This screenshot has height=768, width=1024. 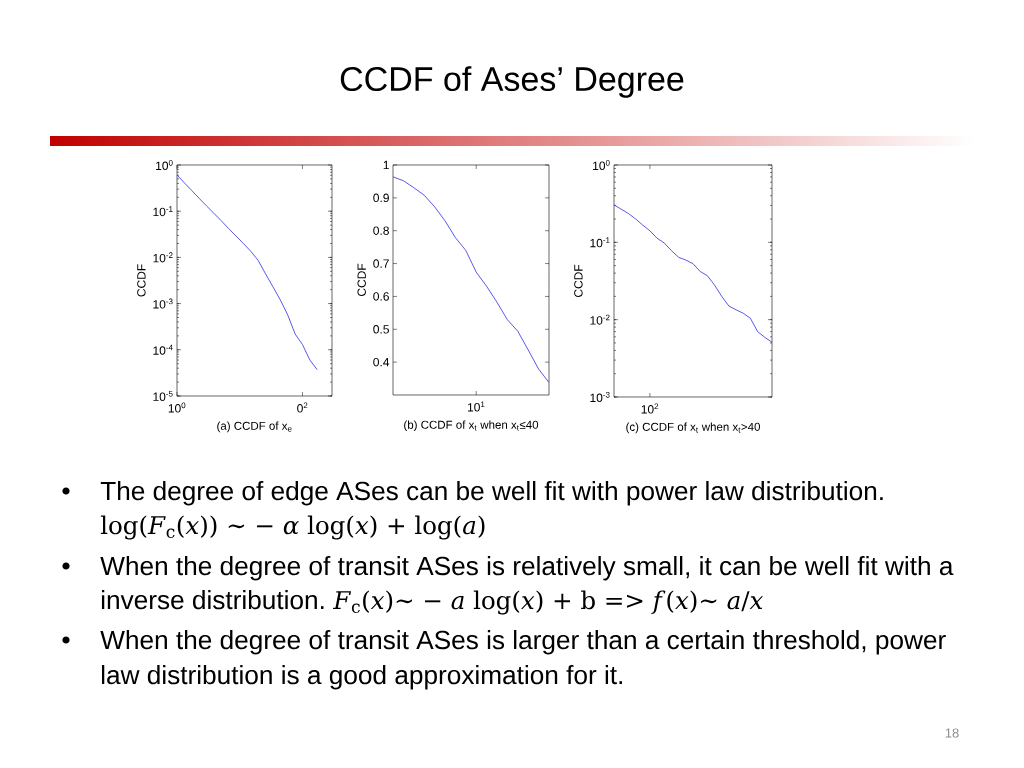 What do you see at coordinates (491, 493) in the screenshot?
I see `text: The degree of edge ASes can be well fit with power law distribution.` at bounding box center [491, 493].